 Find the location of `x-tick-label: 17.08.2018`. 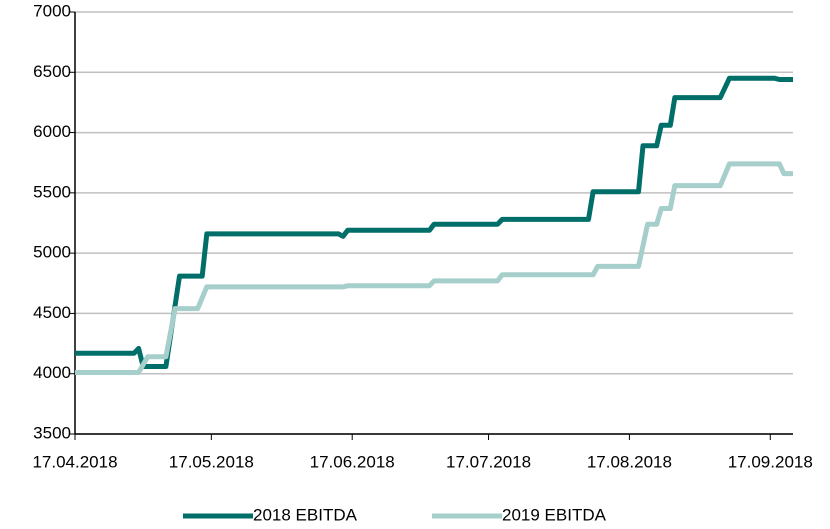

x-tick-label: 17.08.2018 is located at coordinates (629, 461).